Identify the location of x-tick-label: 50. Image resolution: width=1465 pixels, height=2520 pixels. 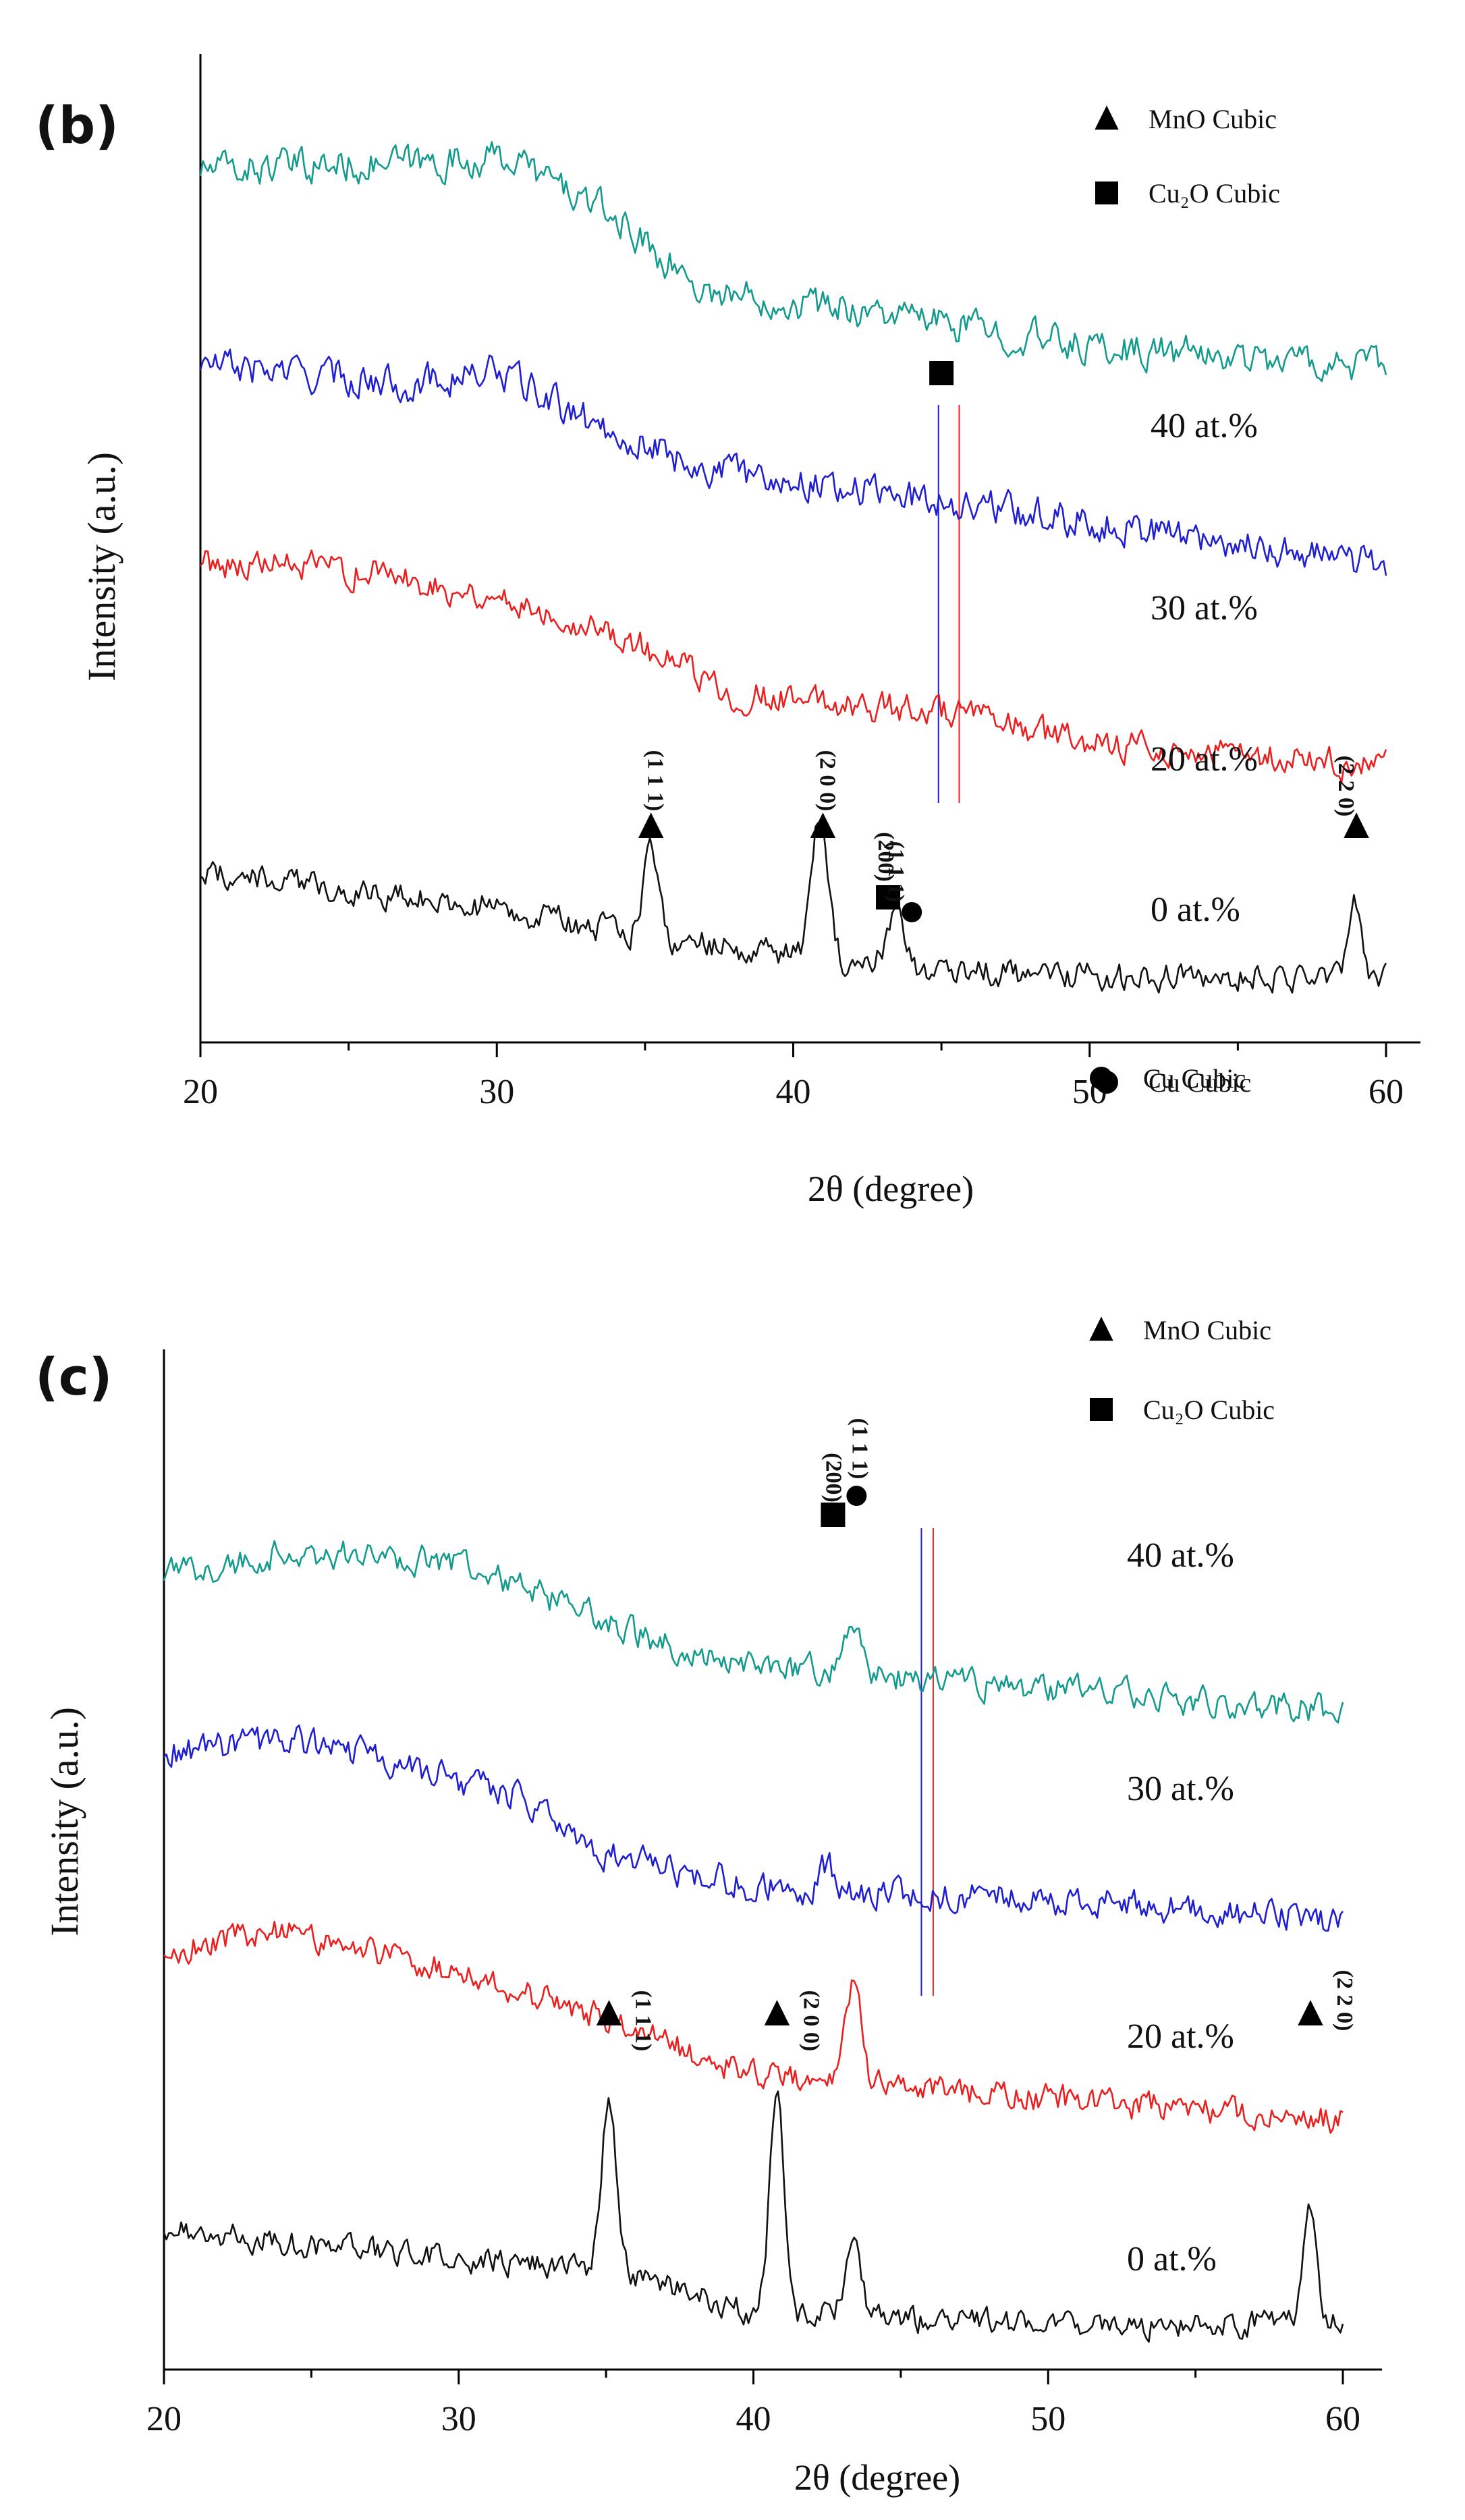
(1048, 2419).